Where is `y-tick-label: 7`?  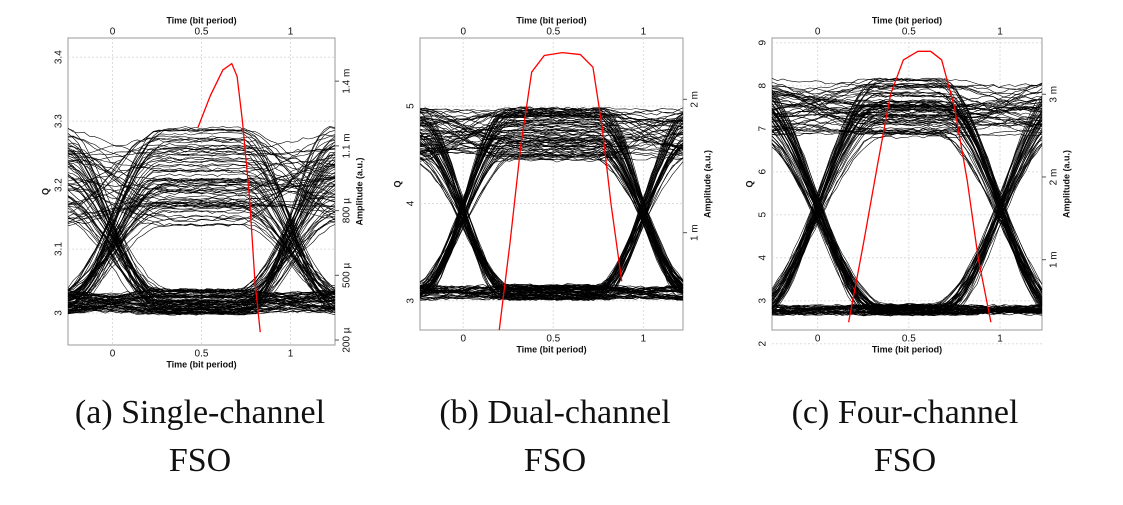
y-tick-label: 7 is located at coordinates (763, 129).